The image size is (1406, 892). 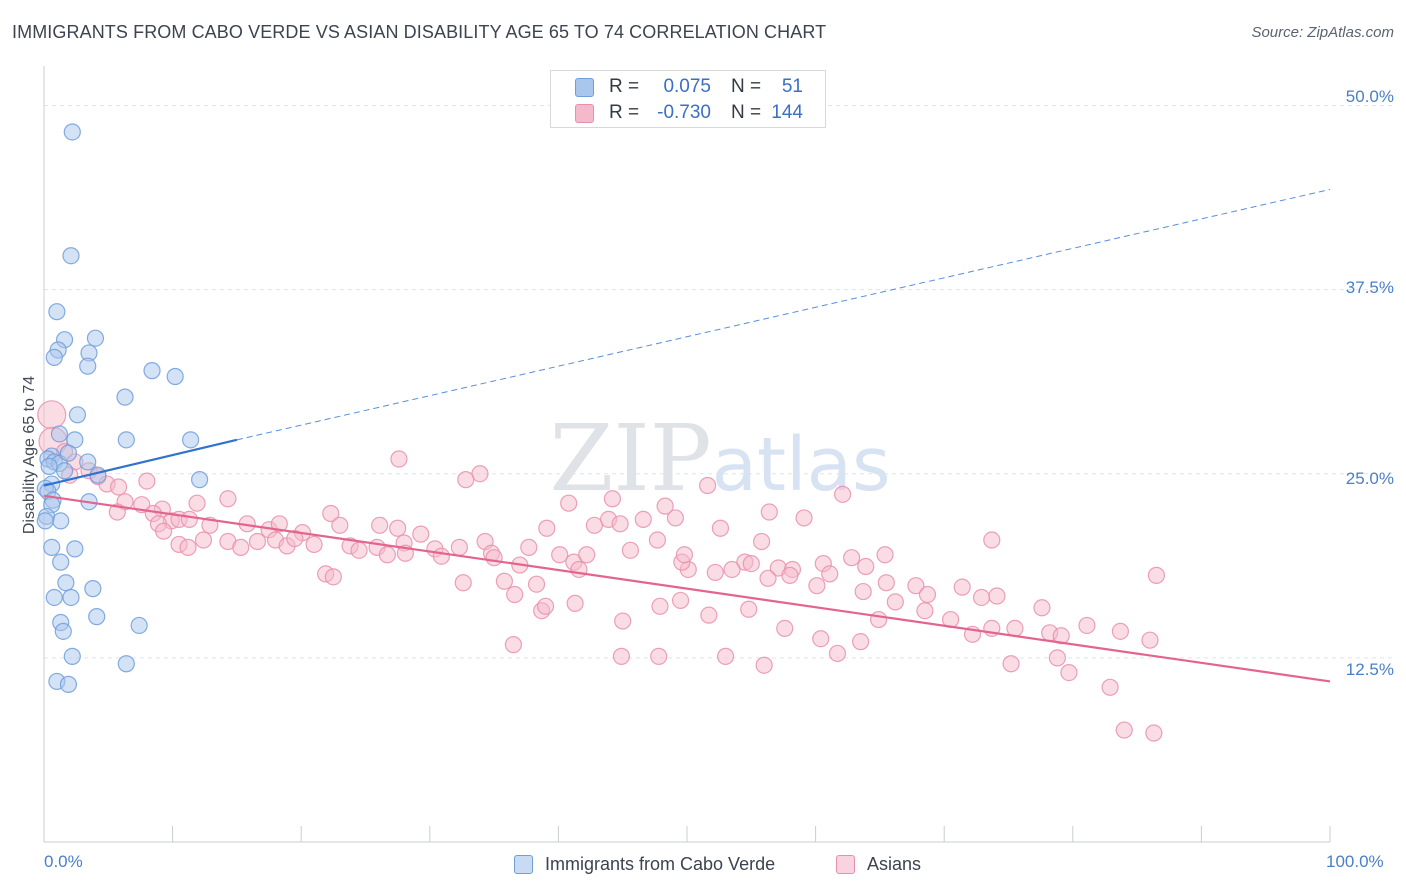 What do you see at coordinates (787, 112) in the screenshot?
I see `n-value: 144` at bounding box center [787, 112].